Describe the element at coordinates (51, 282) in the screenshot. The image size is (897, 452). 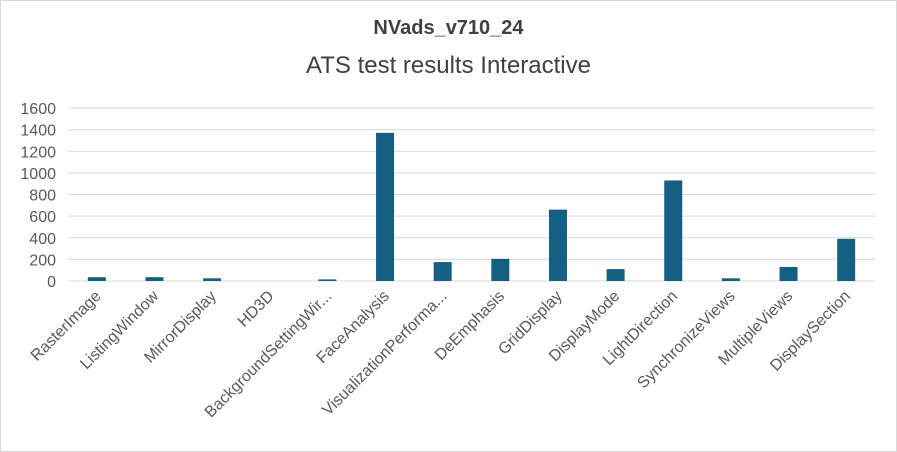
I see `y-tick-label: 0` at that location.